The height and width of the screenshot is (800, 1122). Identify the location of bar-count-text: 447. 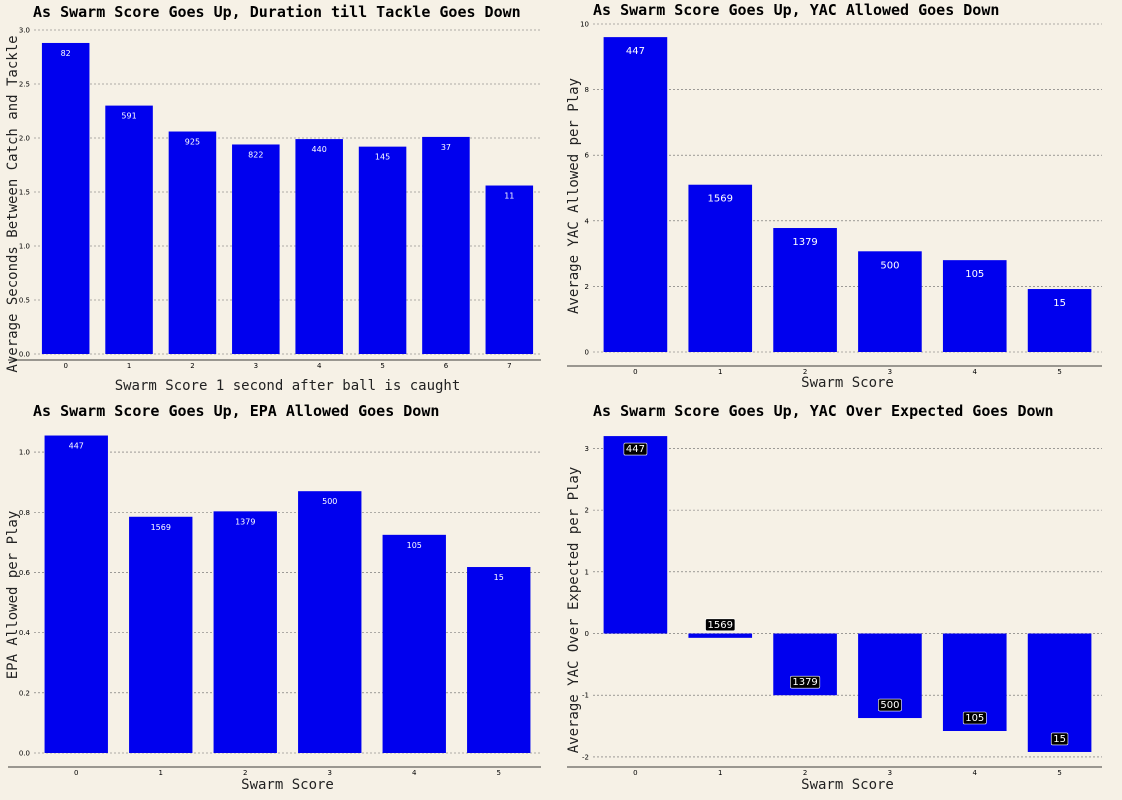
(635, 449).